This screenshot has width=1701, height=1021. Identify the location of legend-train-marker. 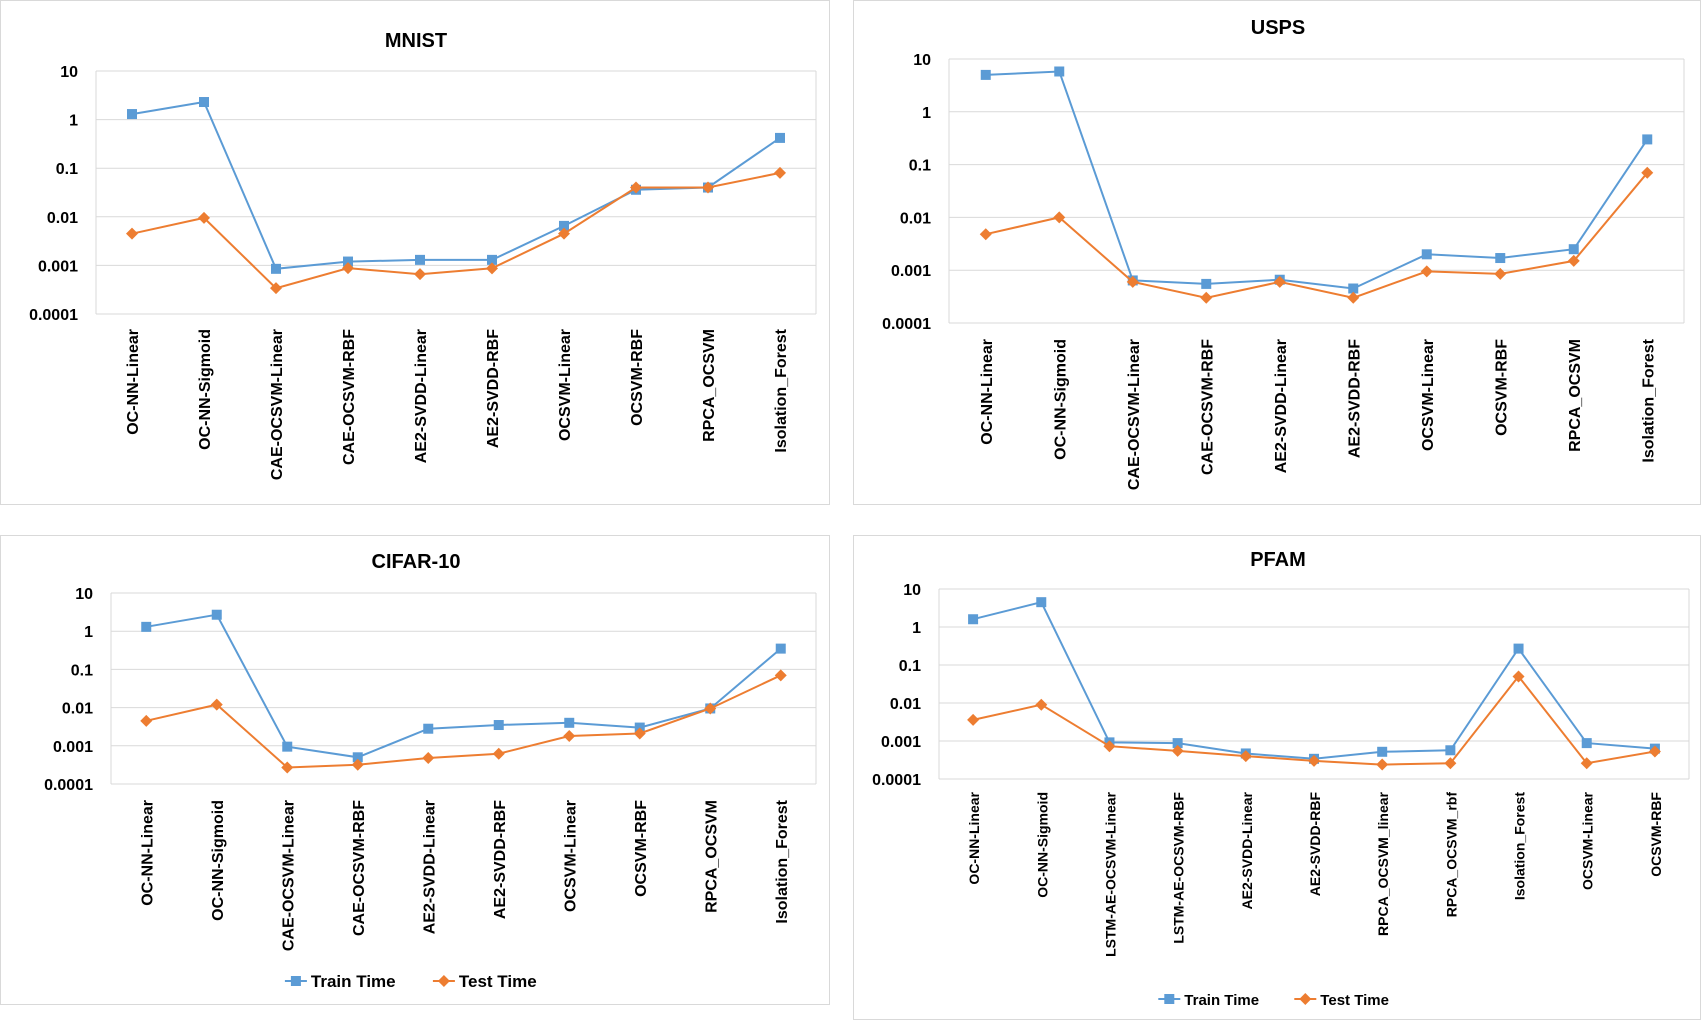
(1169, 999).